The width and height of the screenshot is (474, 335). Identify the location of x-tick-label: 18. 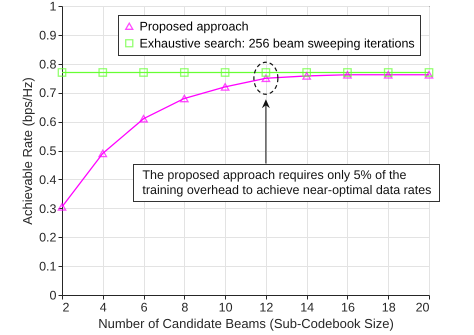
(389, 307).